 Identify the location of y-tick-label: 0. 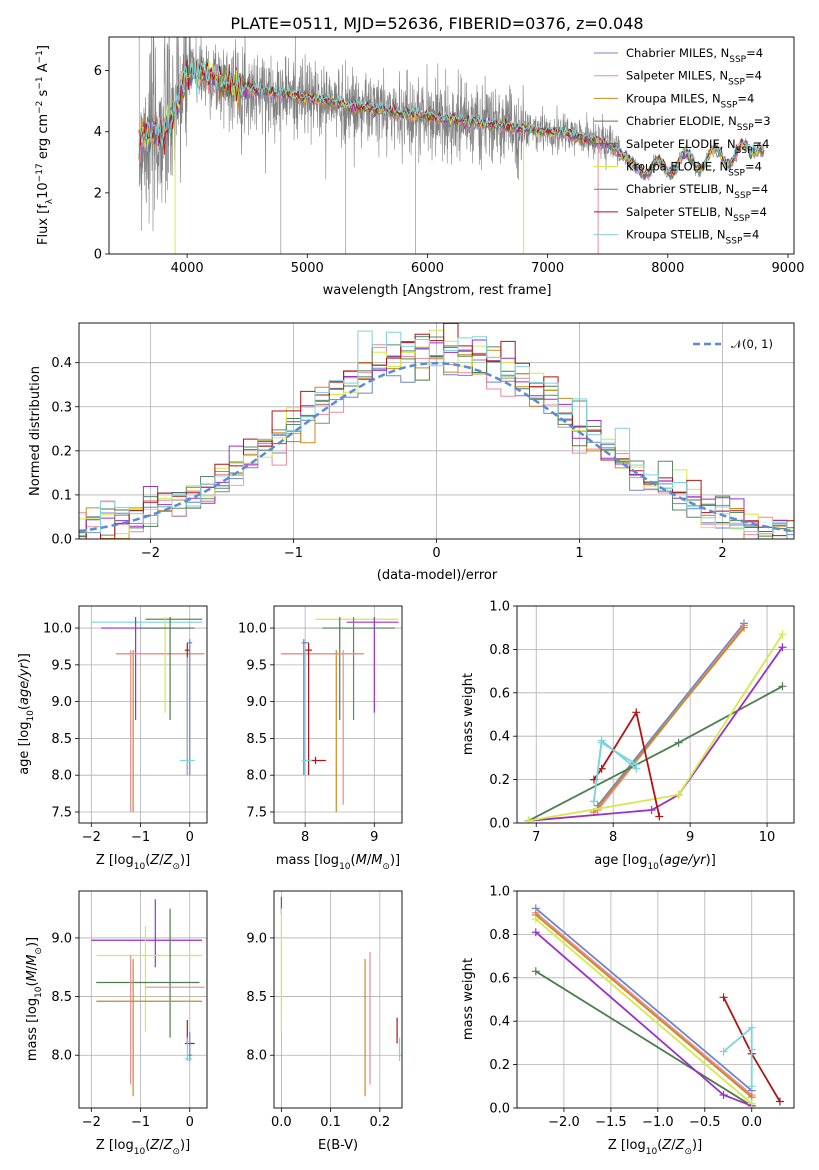
(98, 255).